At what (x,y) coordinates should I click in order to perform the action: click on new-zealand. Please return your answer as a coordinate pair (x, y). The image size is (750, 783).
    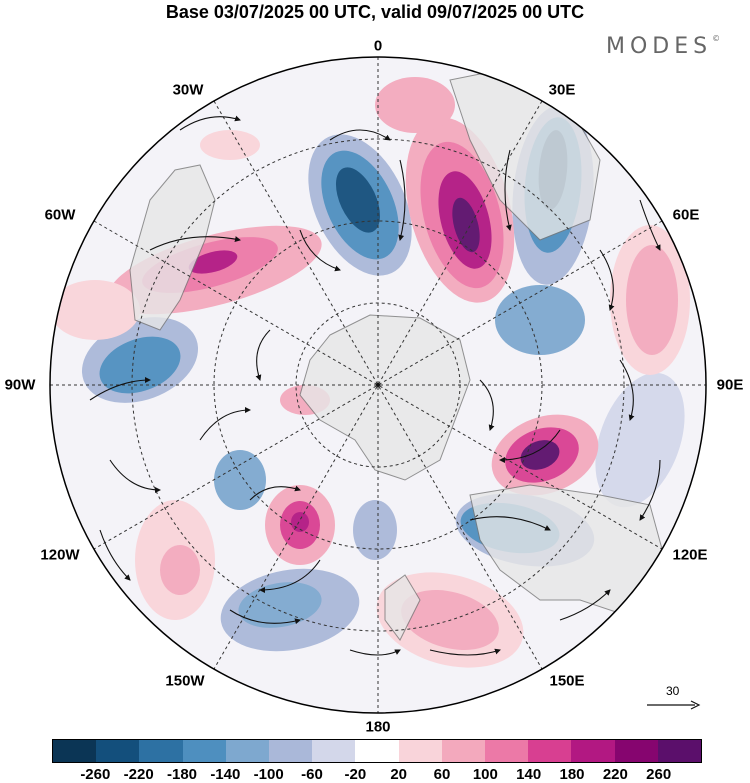
    Looking at the image, I should click on (402, 607).